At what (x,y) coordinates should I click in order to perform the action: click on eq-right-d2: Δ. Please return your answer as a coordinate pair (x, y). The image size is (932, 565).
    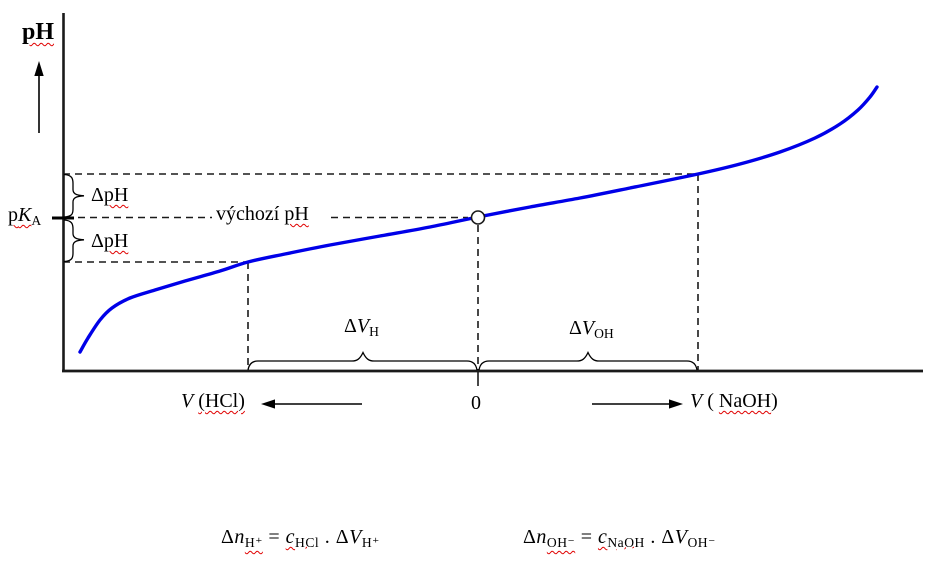
    Looking at the image, I should click on (668, 537).